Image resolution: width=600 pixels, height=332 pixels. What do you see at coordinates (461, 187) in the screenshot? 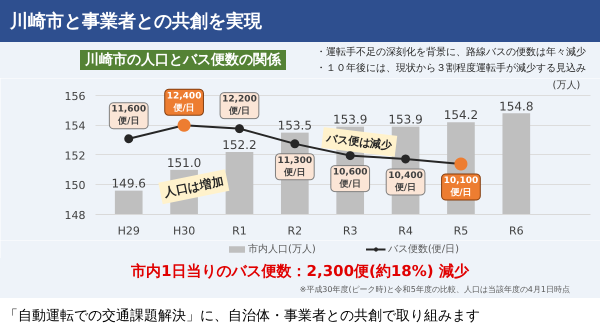
I see `data-label: 10,100 便/日` at bounding box center [461, 187].